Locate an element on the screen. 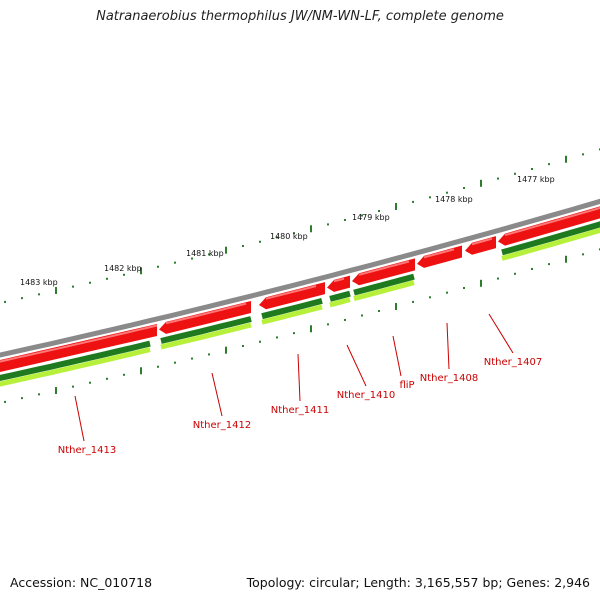 This screenshot has height=600, width=600. gene-label: Nther_1410 is located at coordinates (366, 395).